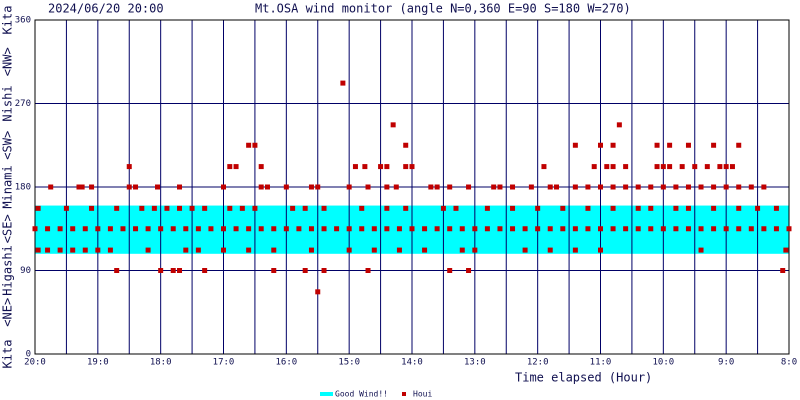  Describe the element at coordinates (25, 271) in the screenshot. I see `y-tick-label: 90` at that location.